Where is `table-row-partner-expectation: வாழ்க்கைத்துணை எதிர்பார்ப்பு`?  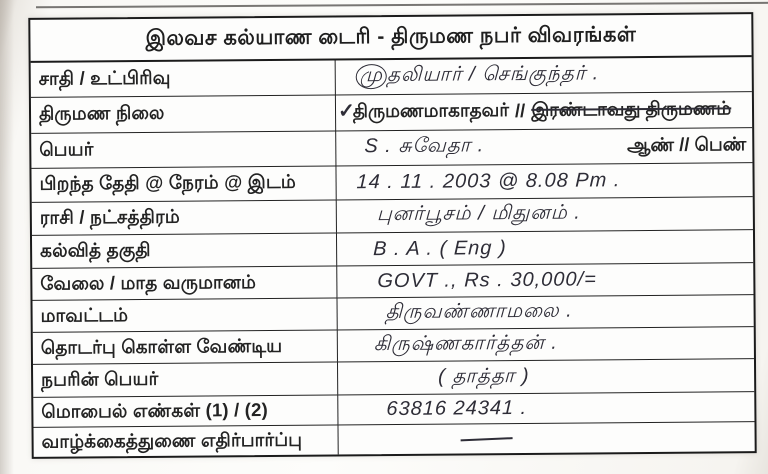 table-row-partner-expectation: வாழ்க்கைத்துணை எதிர்பார்ப்பு is located at coordinates (394, 440).